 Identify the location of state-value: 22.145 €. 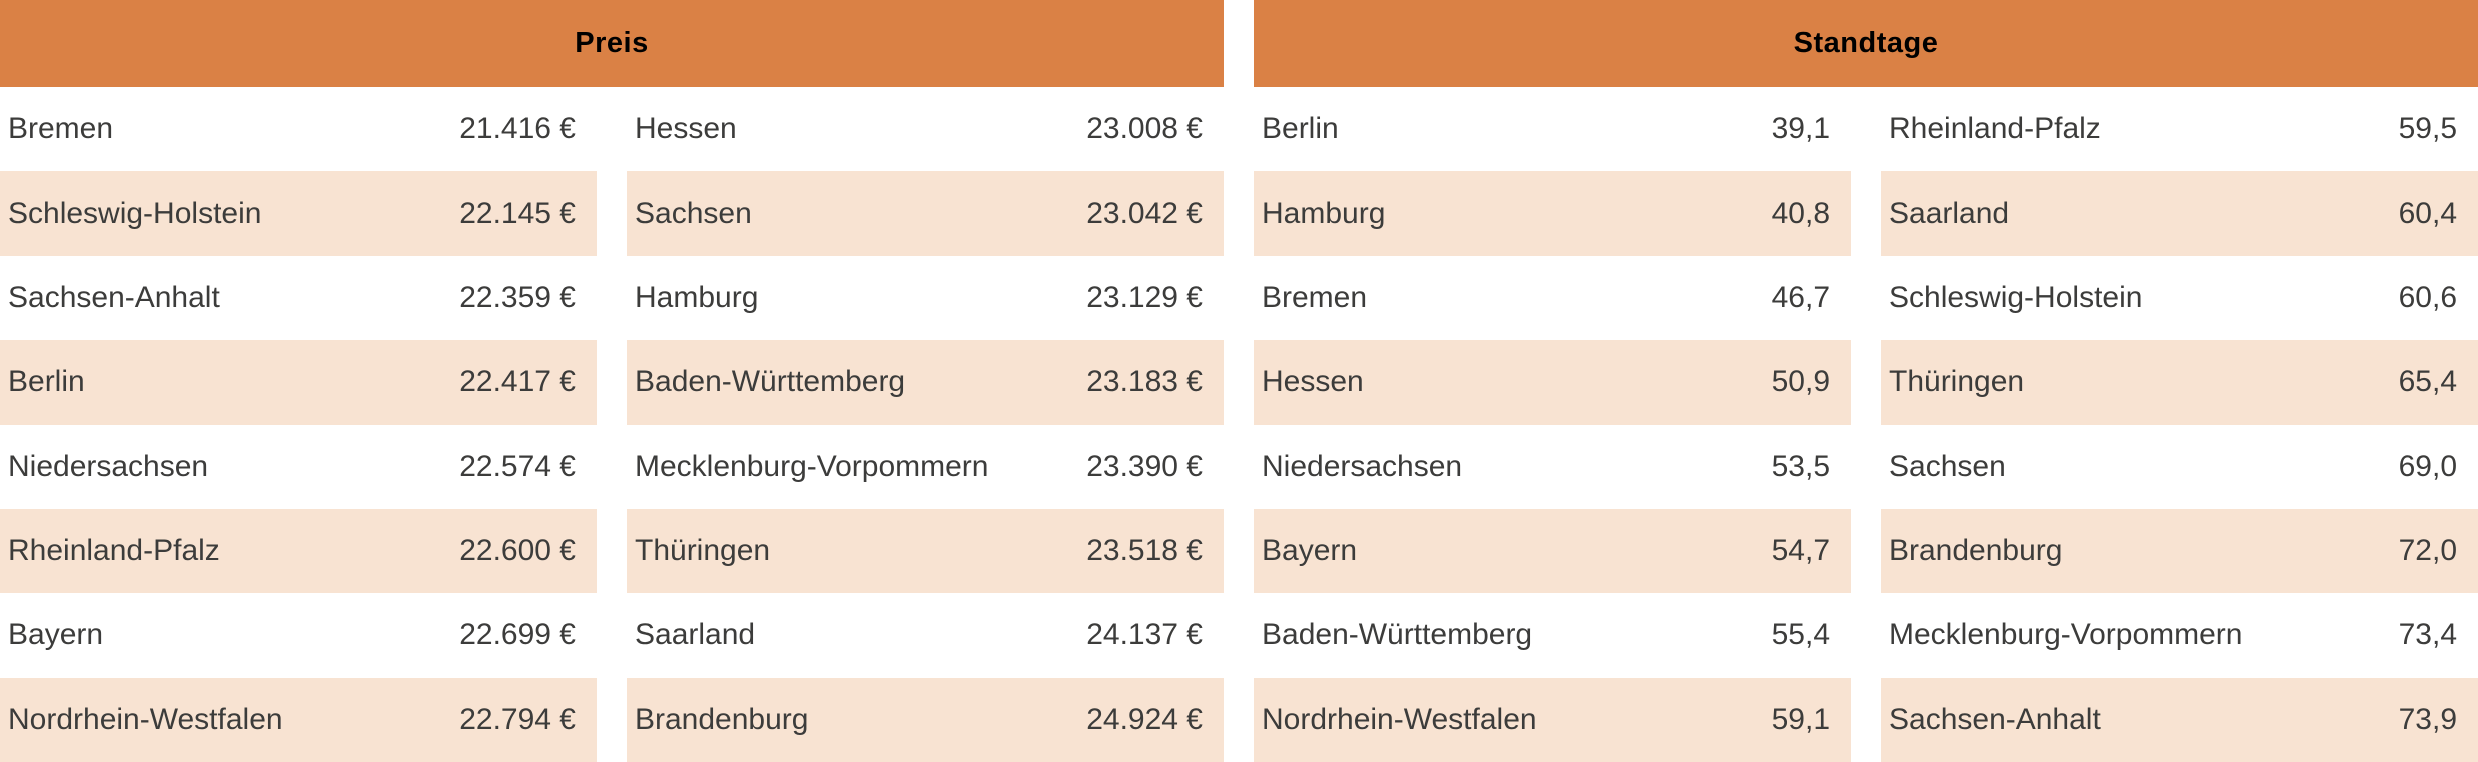
(517, 213).